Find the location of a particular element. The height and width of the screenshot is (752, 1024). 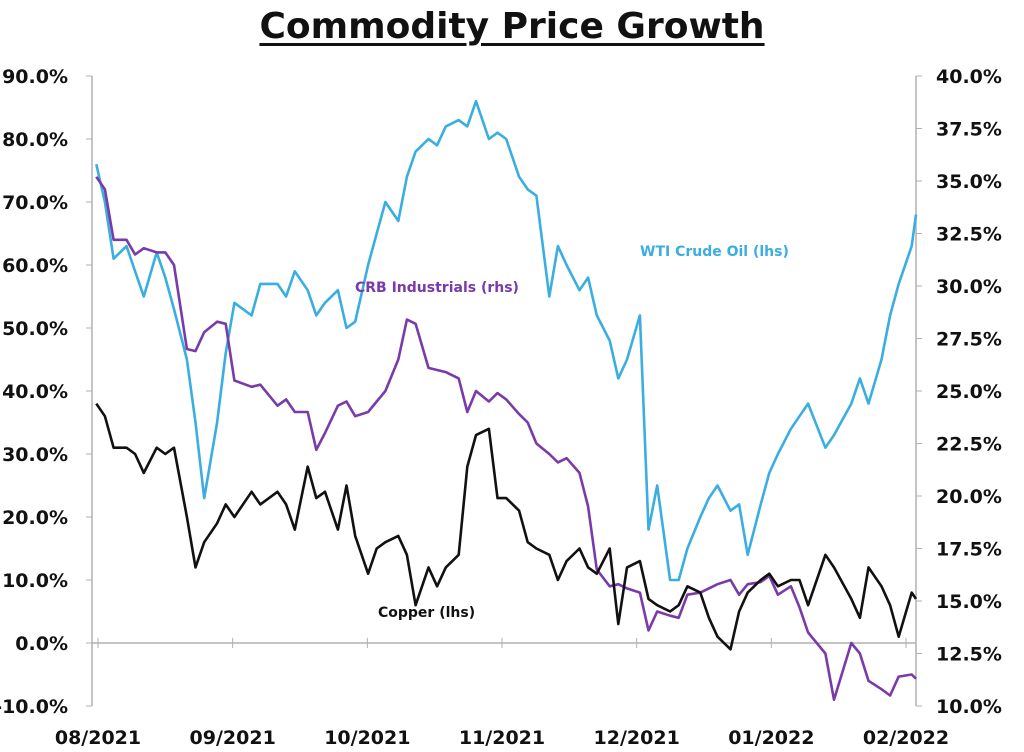

right-y-tick-label: 22.5% is located at coordinates (969, 445).